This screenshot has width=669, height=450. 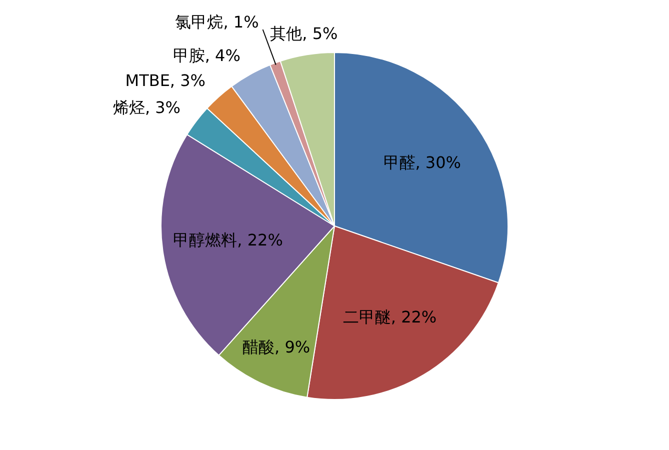 I want to click on slice-label: MTBE, 3%, so click(x=165, y=80).